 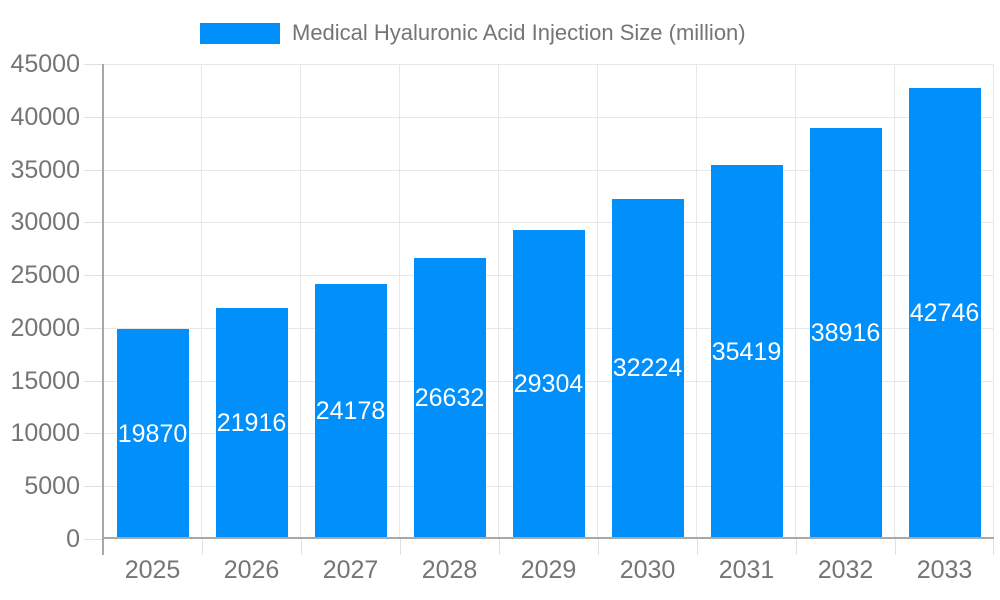 I want to click on bar-value-label: 24178, so click(x=350, y=410).